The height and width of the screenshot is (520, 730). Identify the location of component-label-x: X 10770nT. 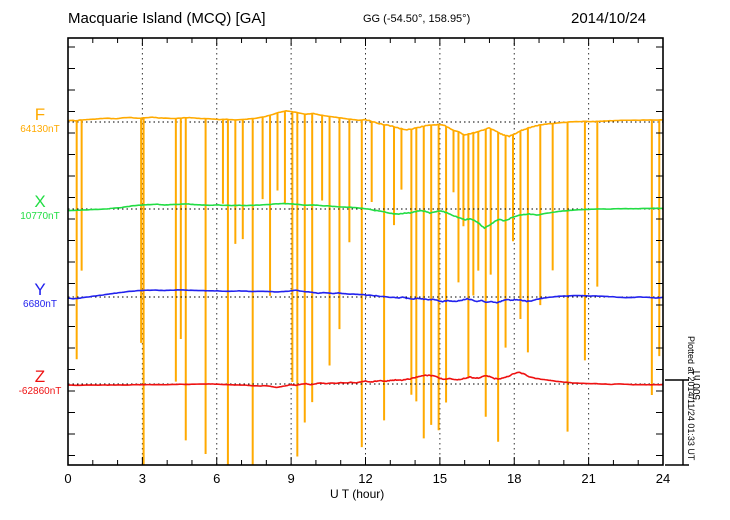
(40, 208).